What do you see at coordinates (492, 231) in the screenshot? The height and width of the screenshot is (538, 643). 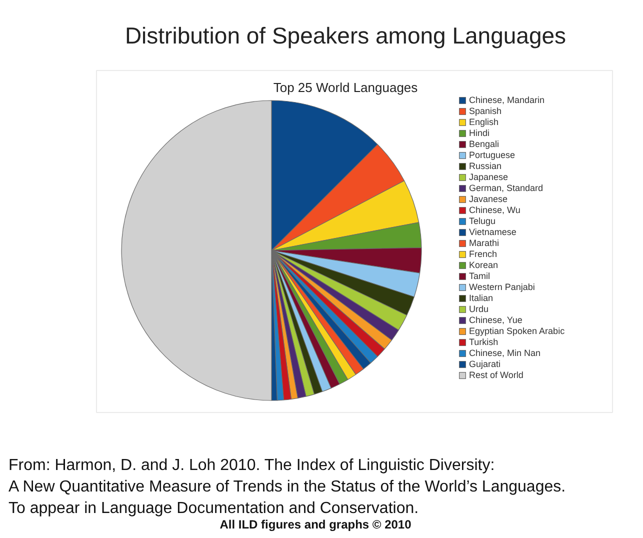 I see `legend-label: Vietnamese` at bounding box center [492, 231].